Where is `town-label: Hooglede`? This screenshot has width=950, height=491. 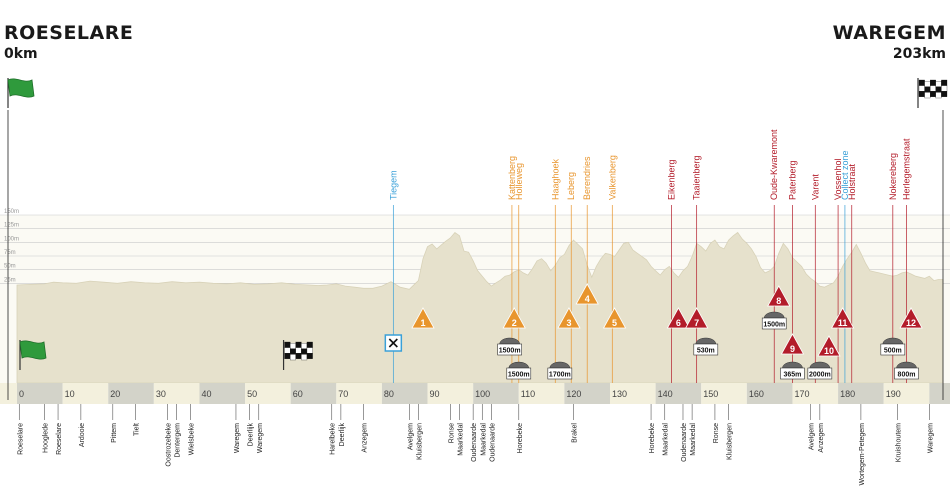 town-label: Hooglede is located at coordinates (45, 438).